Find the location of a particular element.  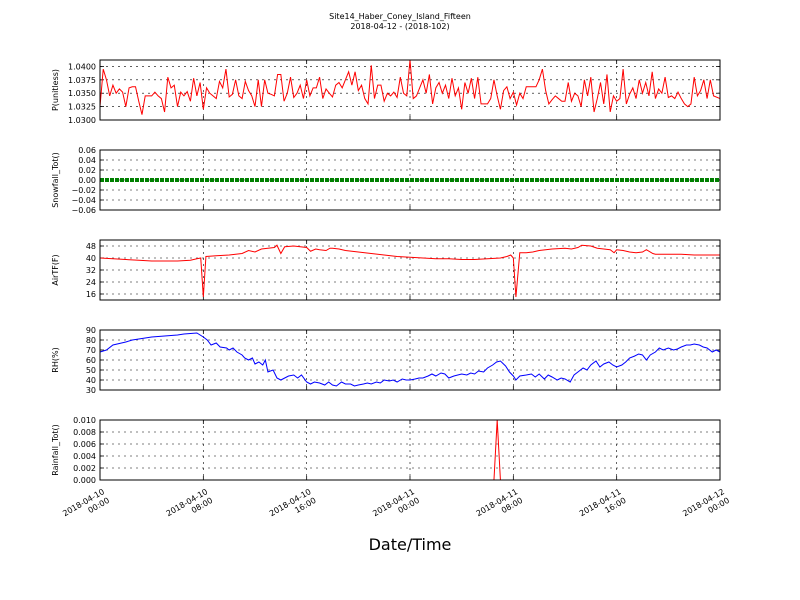

y-tick-label: 50 is located at coordinates (91, 370).